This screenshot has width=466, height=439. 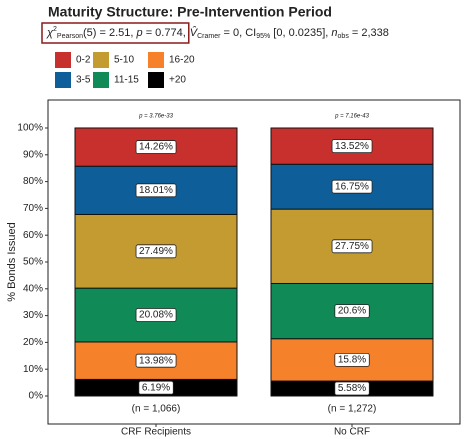 I want to click on value-label: 20.08%, so click(x=156, y=315).